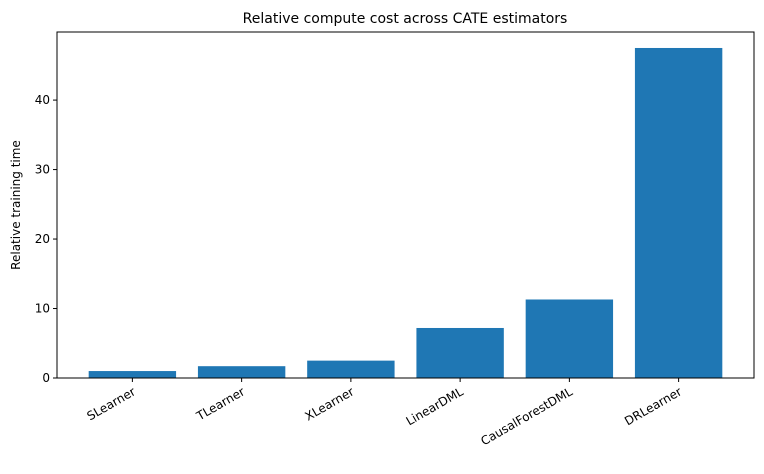 Image resolution: width=764 pixels, height=474 pixels. I want to click on bar-slearner, so click(132, 374).